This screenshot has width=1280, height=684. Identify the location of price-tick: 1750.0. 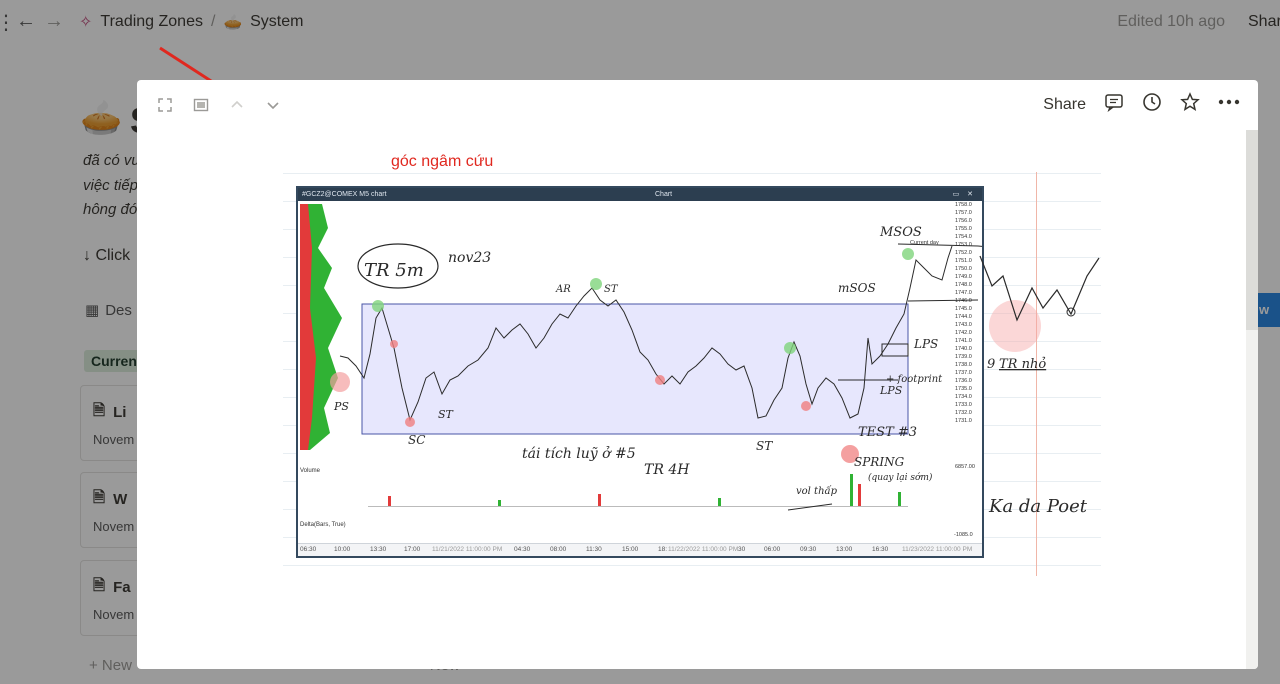
(963, 269).